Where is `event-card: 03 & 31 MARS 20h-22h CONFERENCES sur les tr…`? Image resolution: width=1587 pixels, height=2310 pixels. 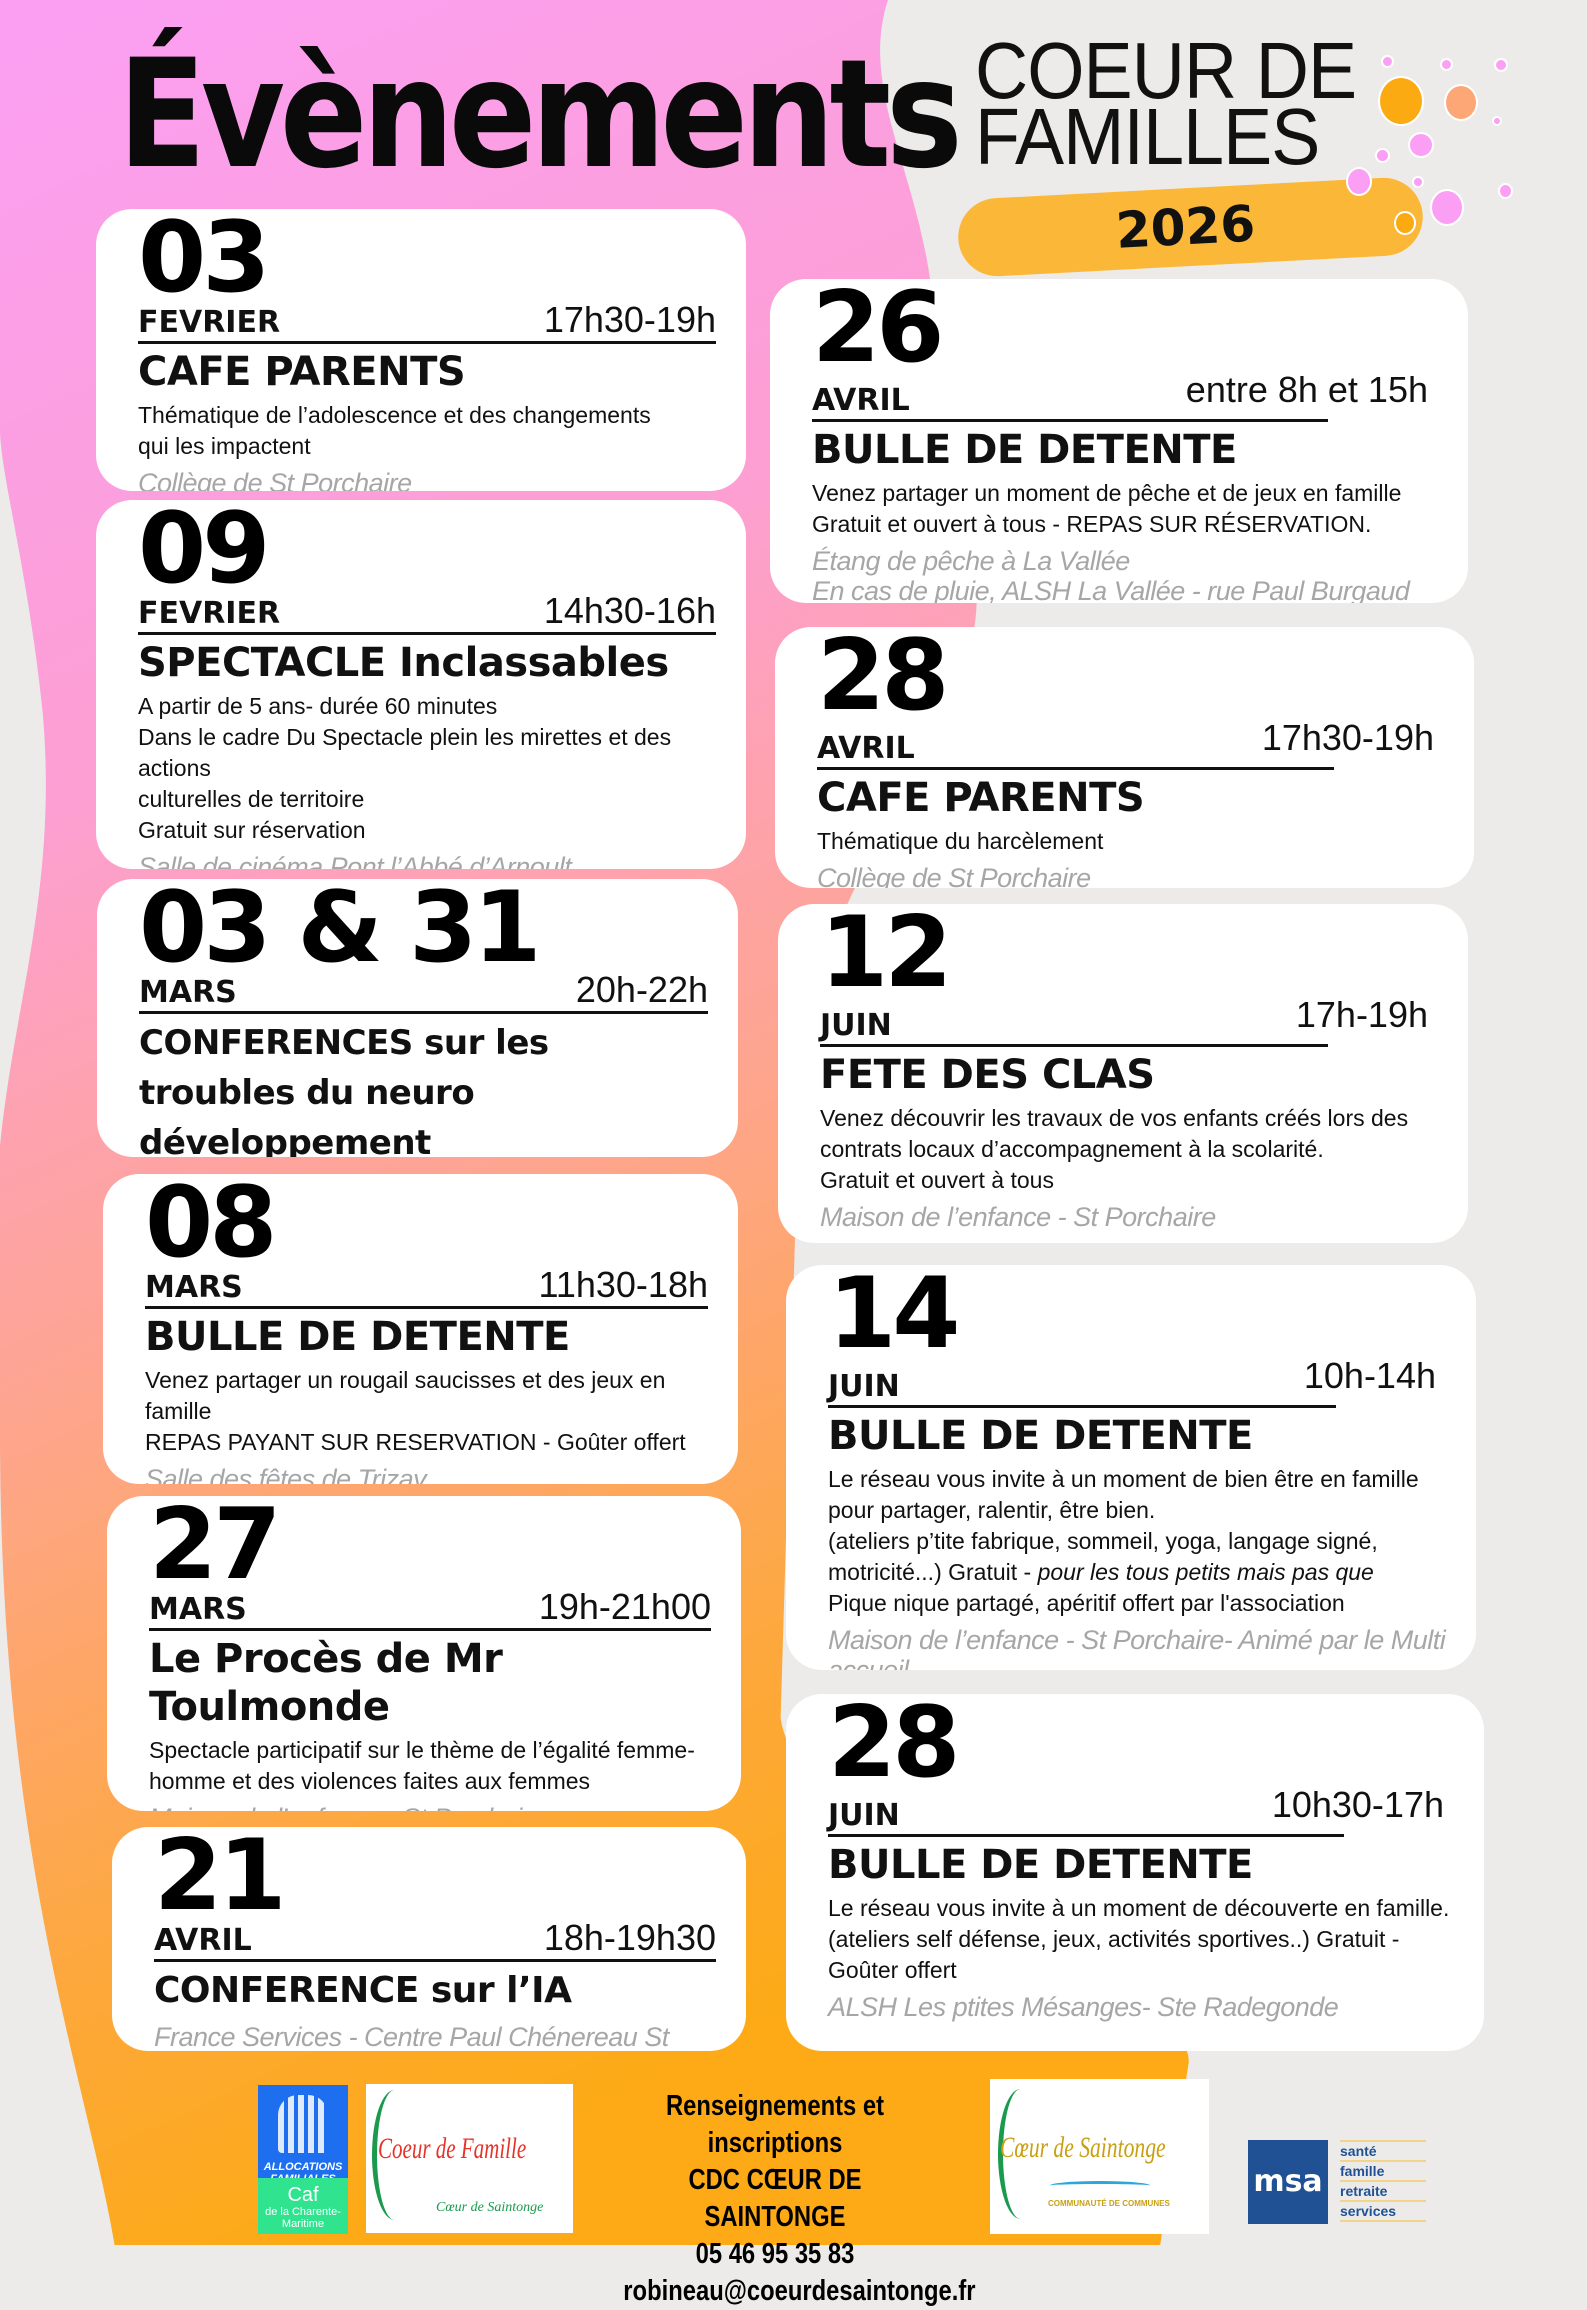 event-card: 03 & 31 MARS 20h-22h CONFERENCES sur les tr… is located at coordinates (417, 1018).